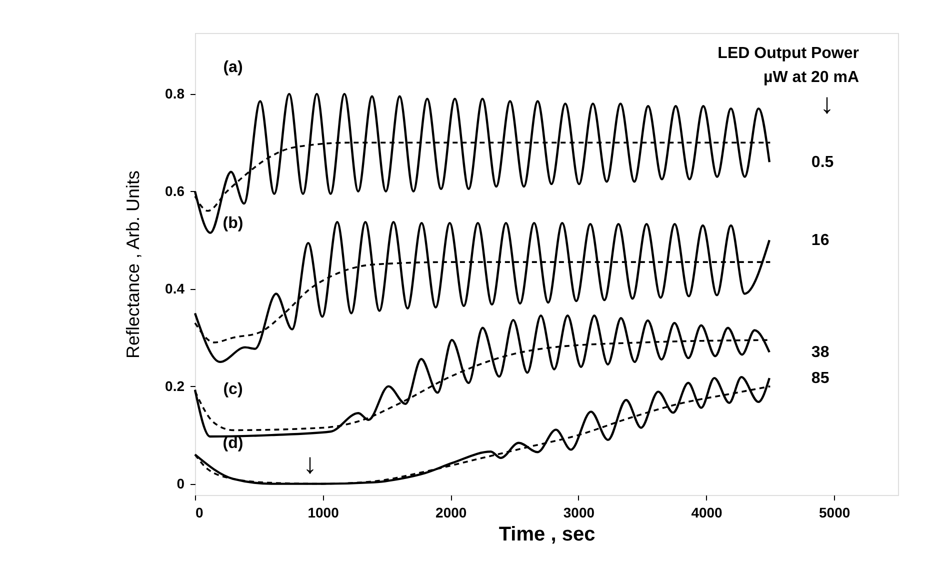  I want to click on text: 38, so click(820, 353).